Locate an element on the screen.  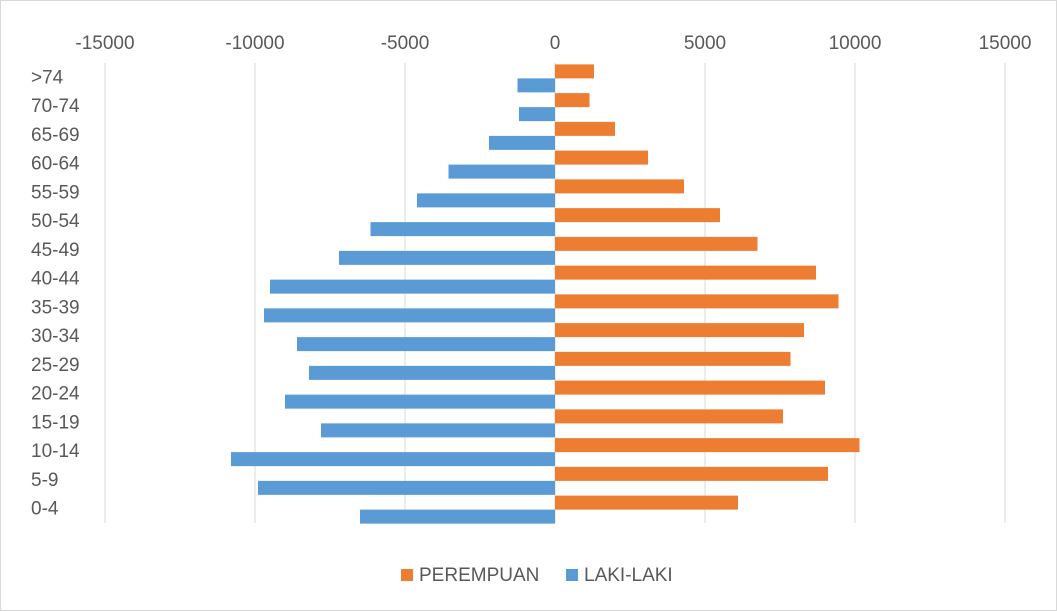
legend-swatch-perempuan is located at coordinates (407, 575).